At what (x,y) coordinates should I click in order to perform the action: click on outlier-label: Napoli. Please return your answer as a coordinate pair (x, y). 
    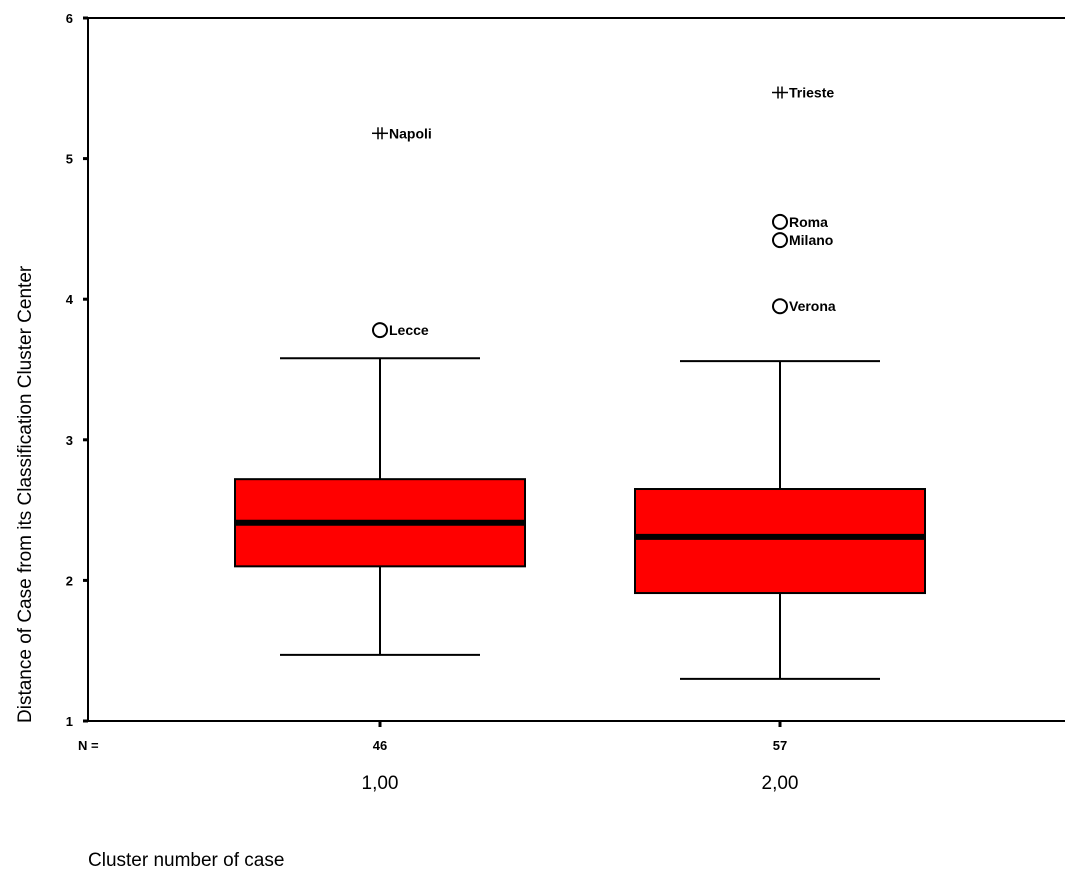
    Looking at the image, I should click on (410, 133).